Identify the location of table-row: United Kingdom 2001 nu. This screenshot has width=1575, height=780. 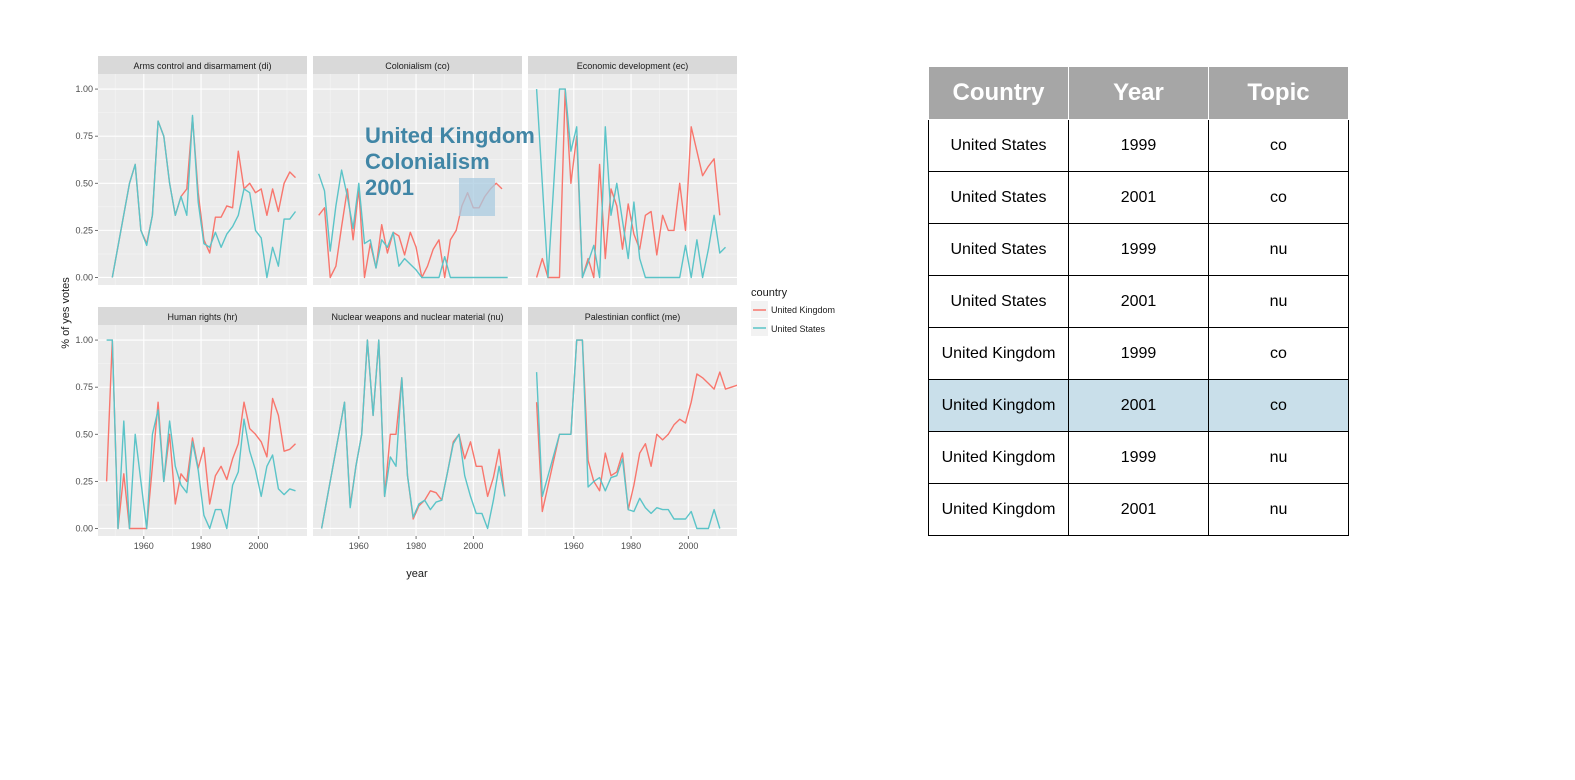
(1138, 509).